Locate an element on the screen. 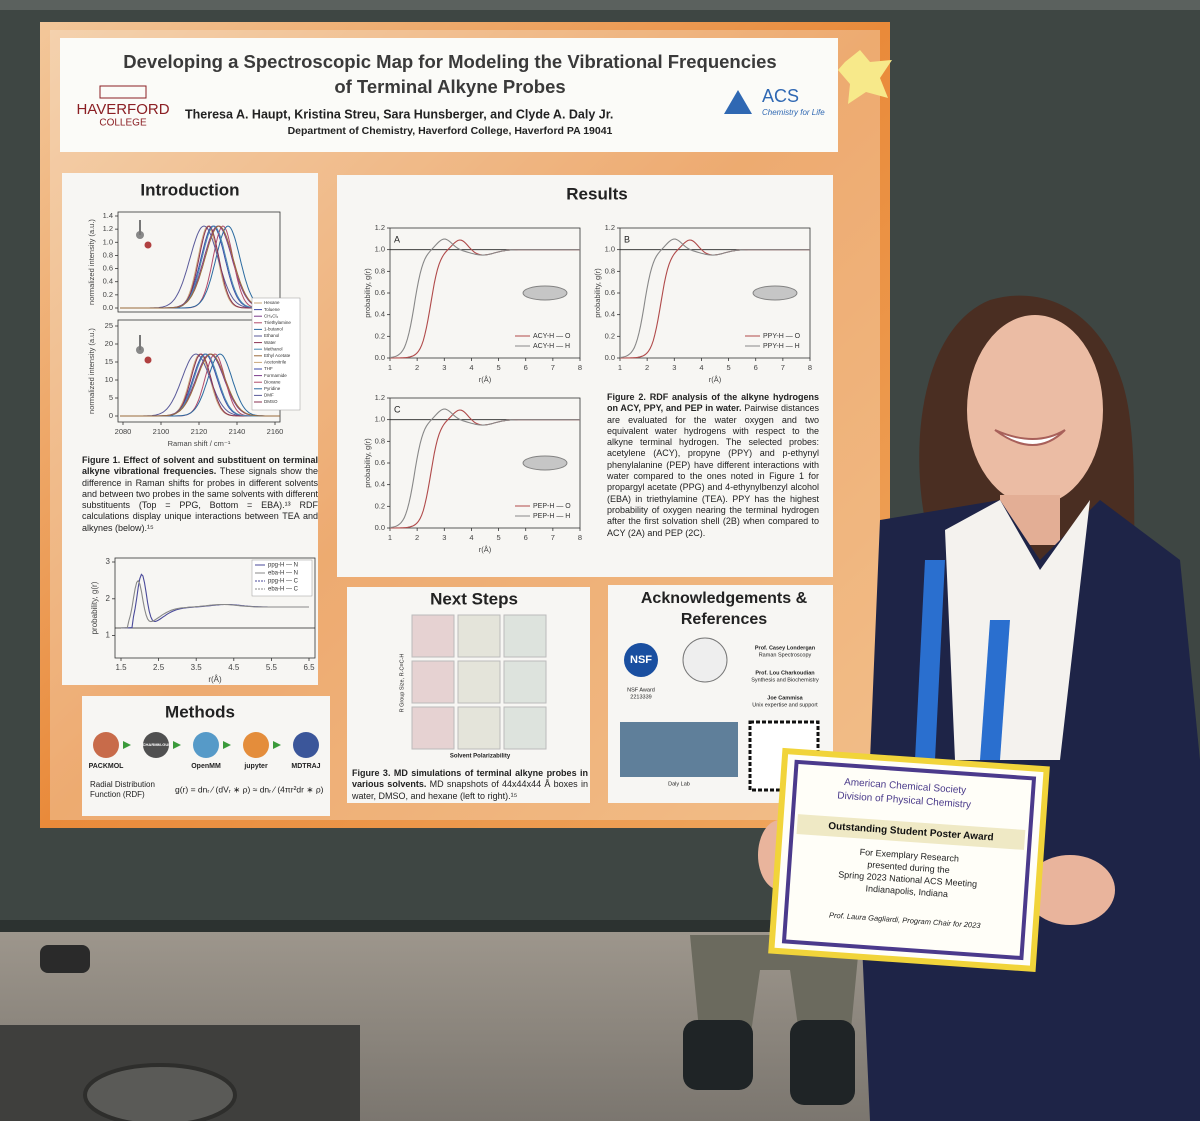  legend-label: Ethyl Acetate is located at coordinates (277, 355).